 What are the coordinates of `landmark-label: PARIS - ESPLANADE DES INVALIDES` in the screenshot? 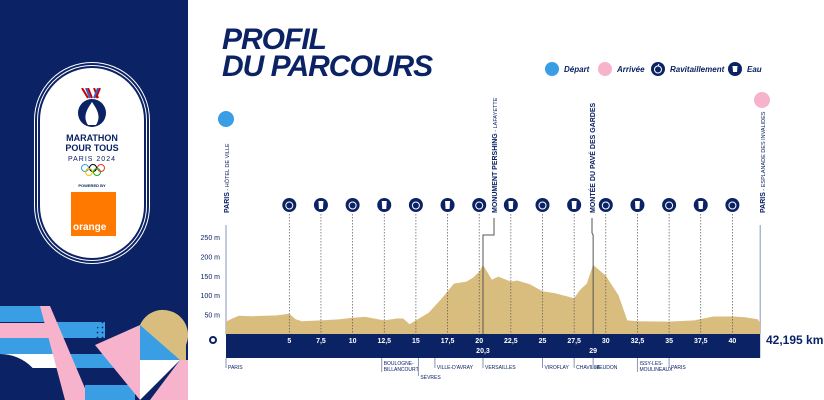 It's located at (763, 162).